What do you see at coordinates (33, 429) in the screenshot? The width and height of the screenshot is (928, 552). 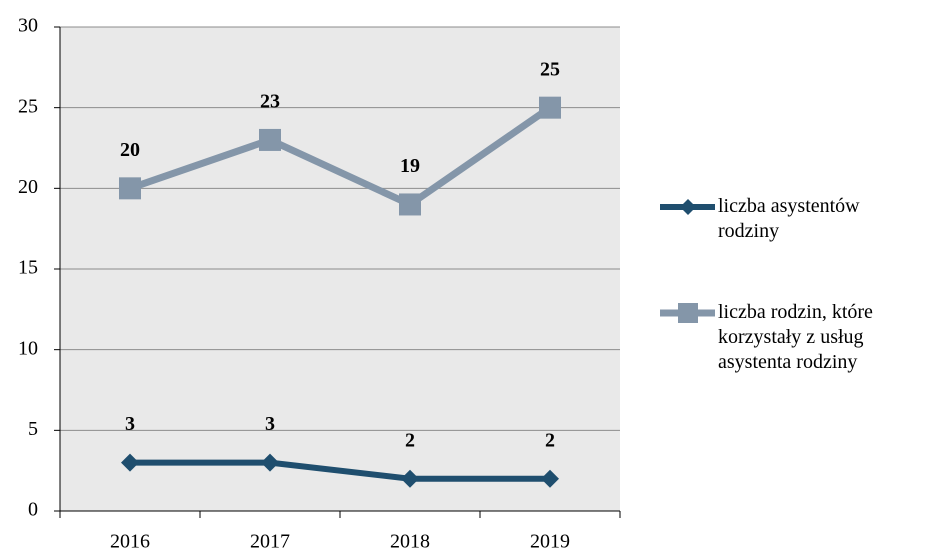 I see `y-tick-label: 5` at bounding box center [33, 429].